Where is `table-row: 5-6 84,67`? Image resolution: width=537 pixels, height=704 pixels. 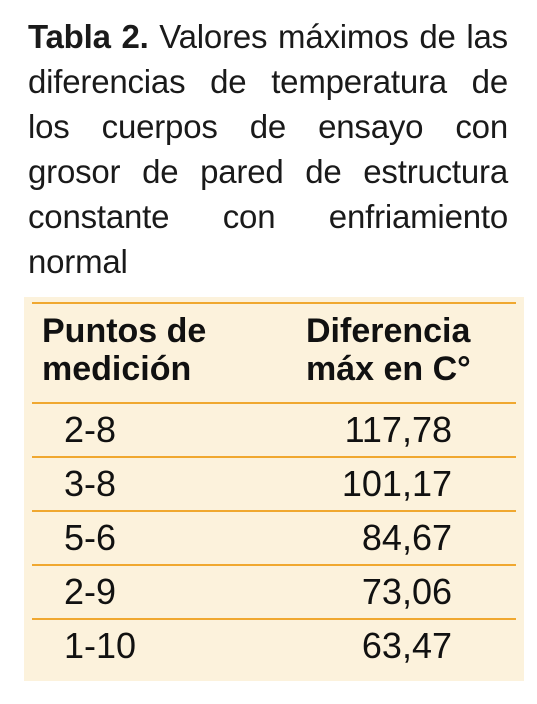
table-row: 5-6 84,67 is located at coordinates (274, 537).